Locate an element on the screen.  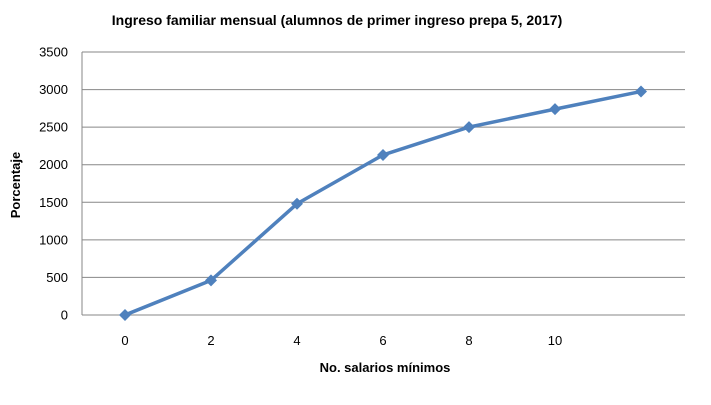
y-tick-label-1: 500 is located at coordinates (57, 277).